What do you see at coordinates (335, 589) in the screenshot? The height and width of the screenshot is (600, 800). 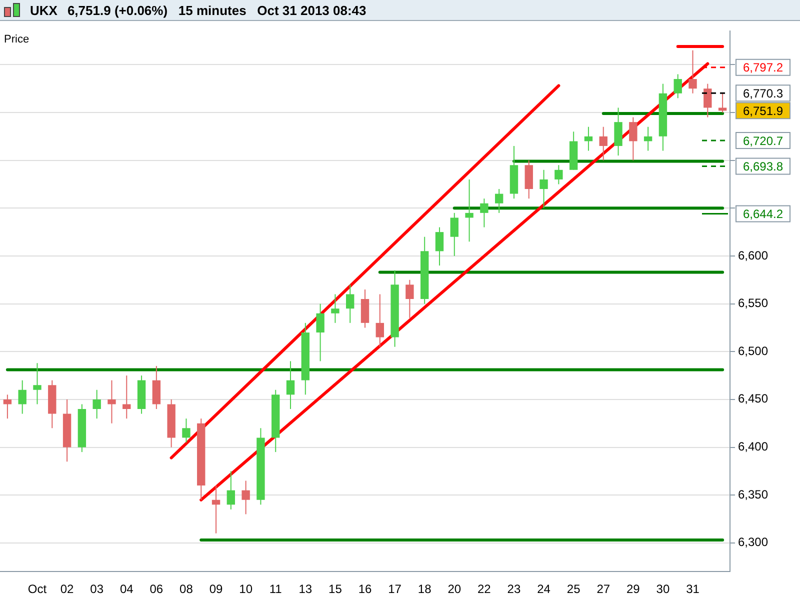 I see `x-tick-label: 15` at bounding box center [335, 589].